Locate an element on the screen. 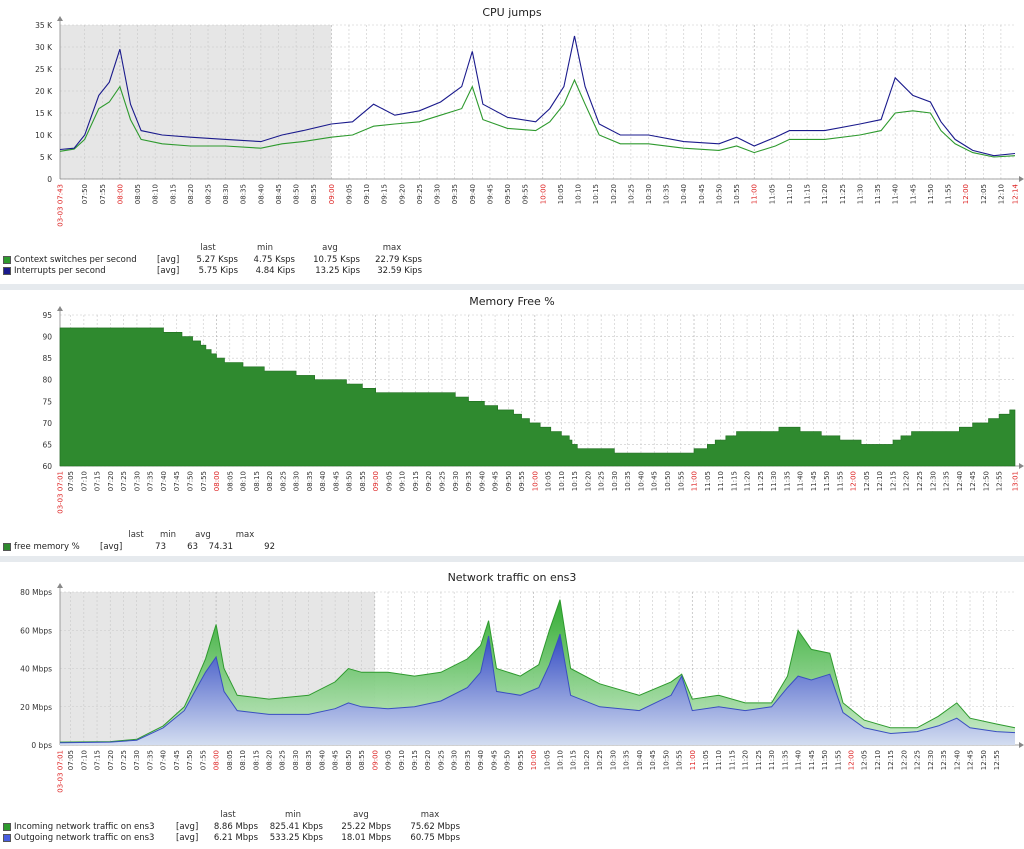 The height and width of the screenshot is (849, 1024). x-tick-label: 08:25 is located at coordinates (209, 194).